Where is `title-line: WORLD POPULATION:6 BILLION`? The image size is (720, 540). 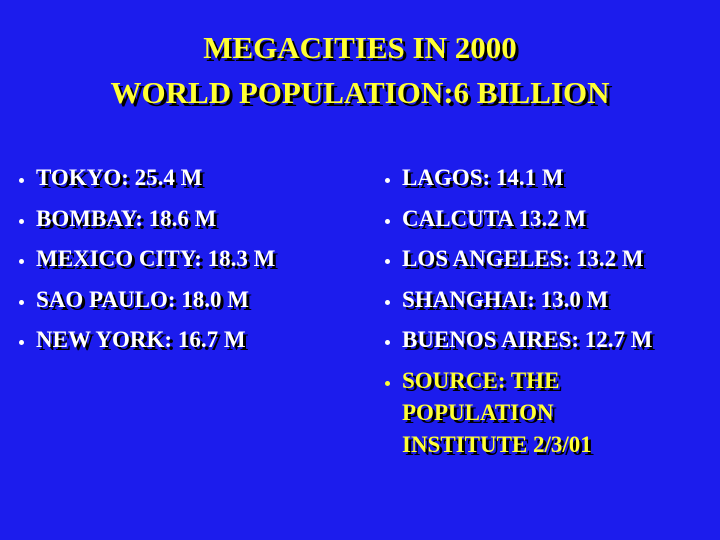 title-line: WORLD POPULATION:6 BILLION is located at coordinates (360, 92).